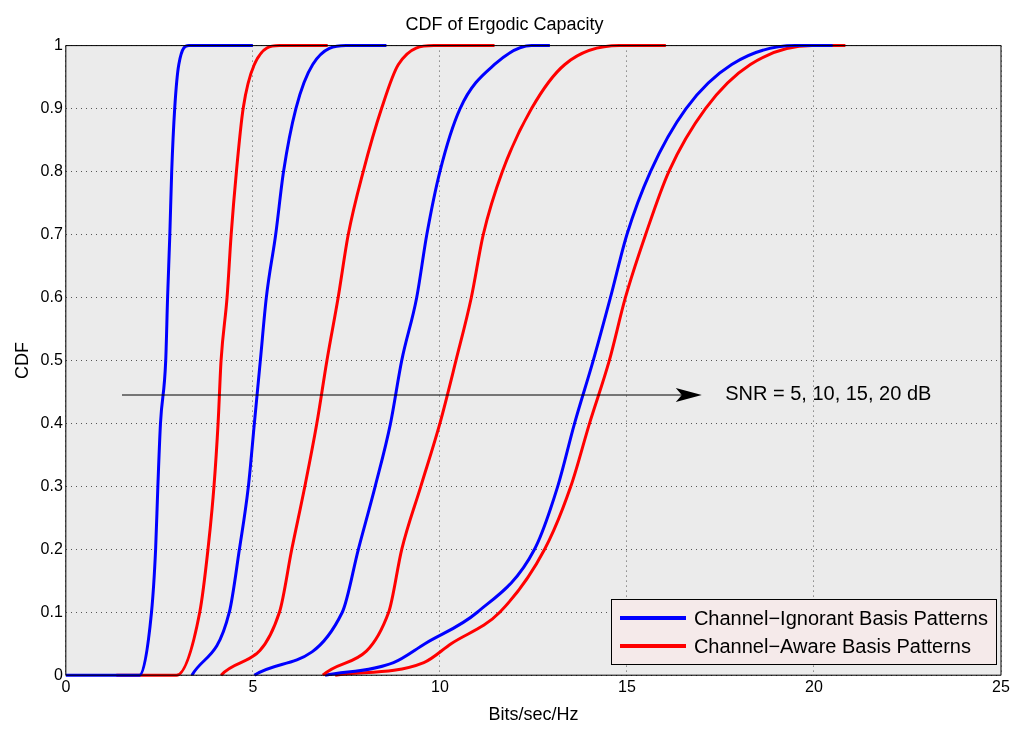  Describe the element at coordinates (21, 360) in the screenshot. I see `y-axis-title: CDF` at that location.